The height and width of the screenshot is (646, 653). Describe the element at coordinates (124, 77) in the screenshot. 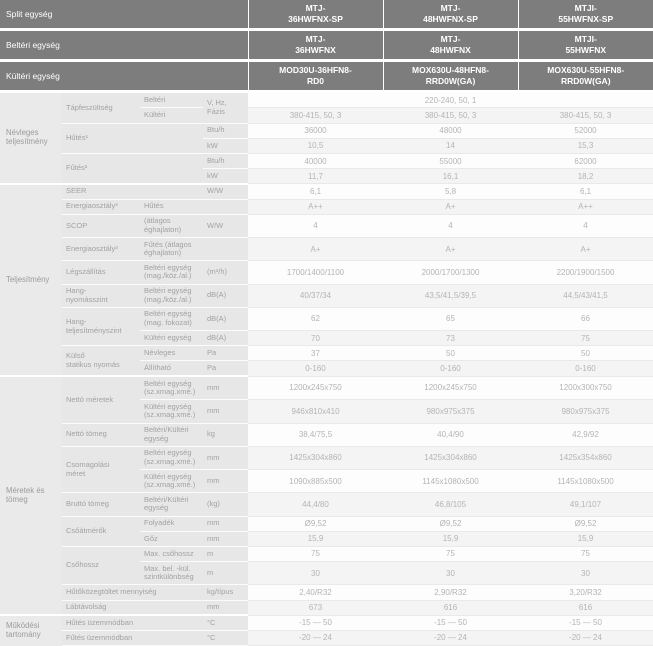

I see `header-label-cell: Kültéri egység` at that location.